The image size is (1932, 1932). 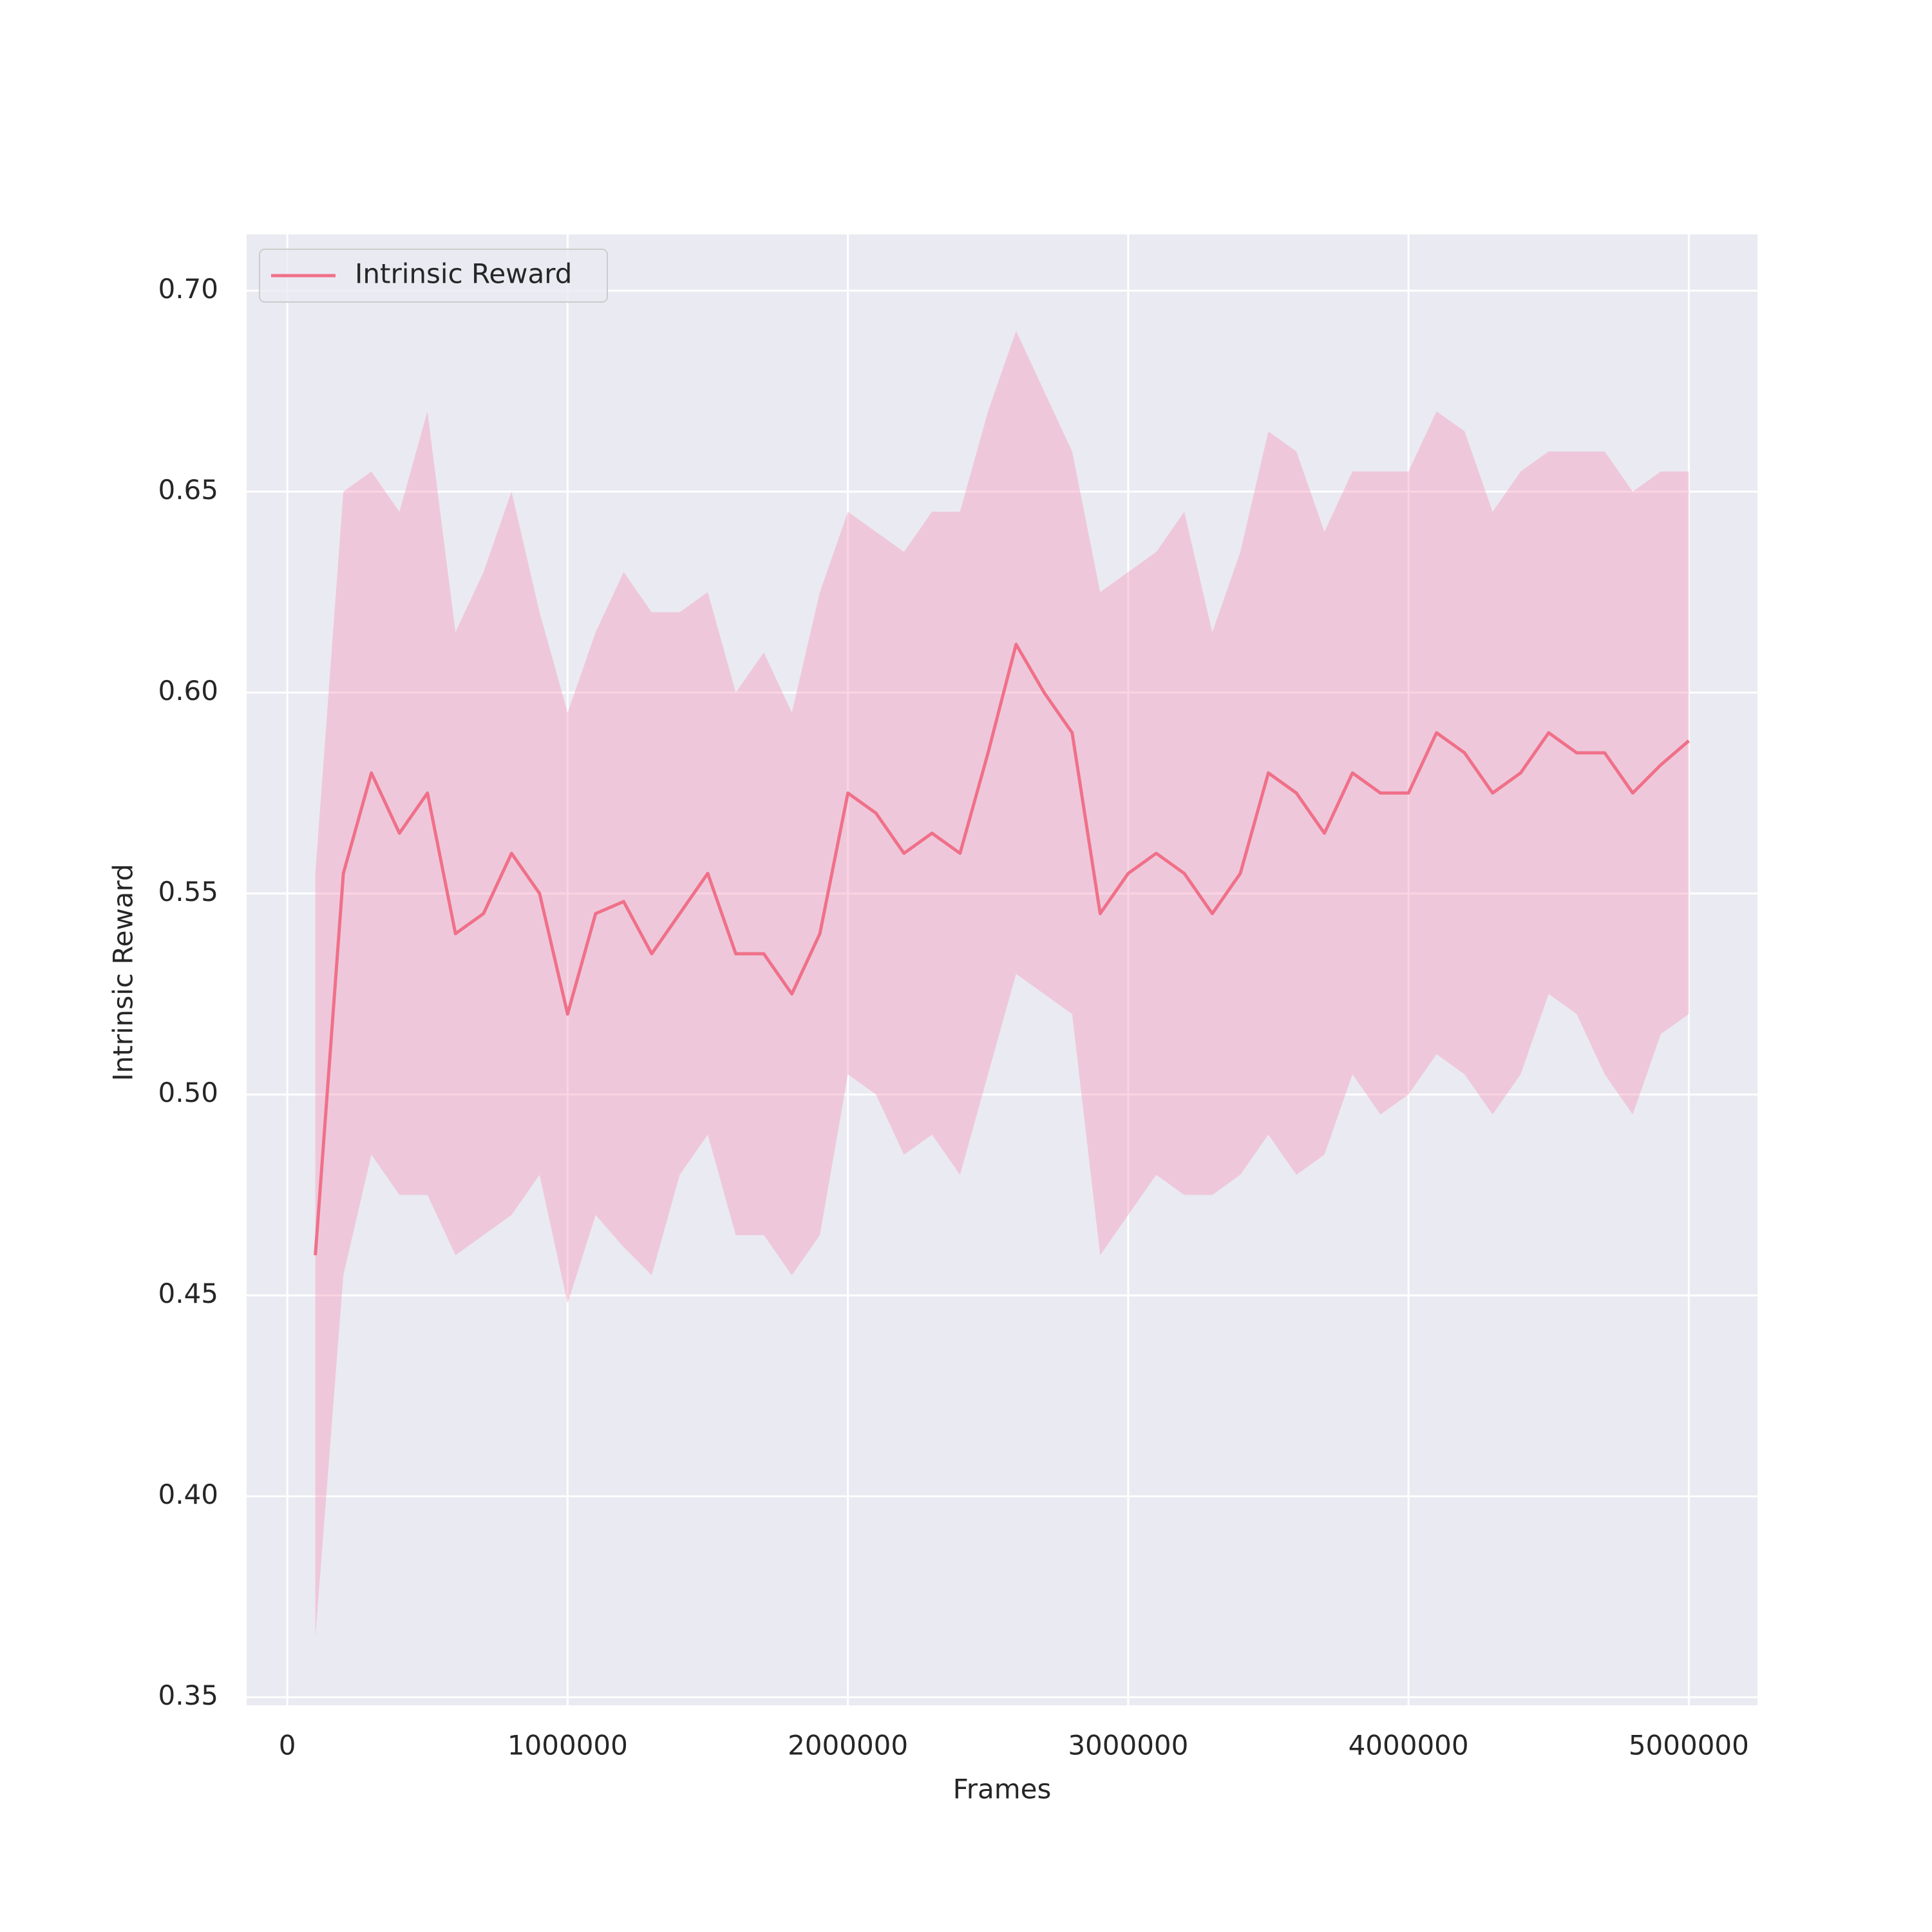 I want to click on x-tick-label: 5000000, so click(x=1689, y=1746).